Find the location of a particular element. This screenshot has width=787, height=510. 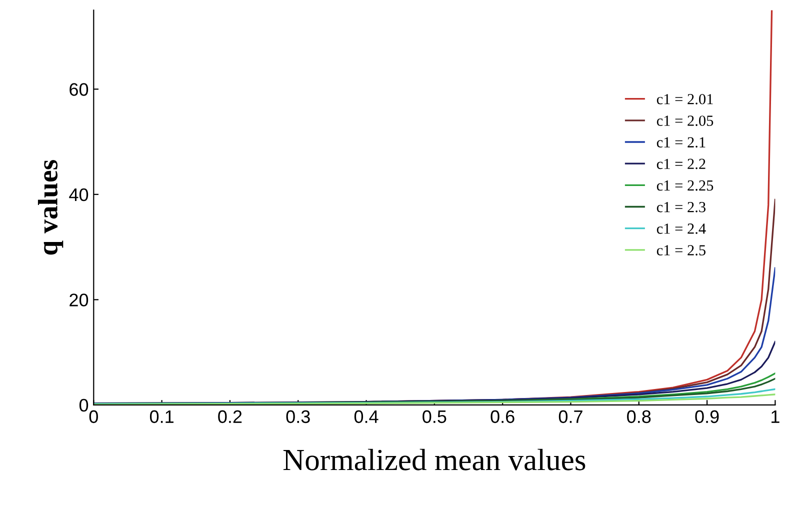

x-tick-label: 0.7 is located at coordinates (570, 417).